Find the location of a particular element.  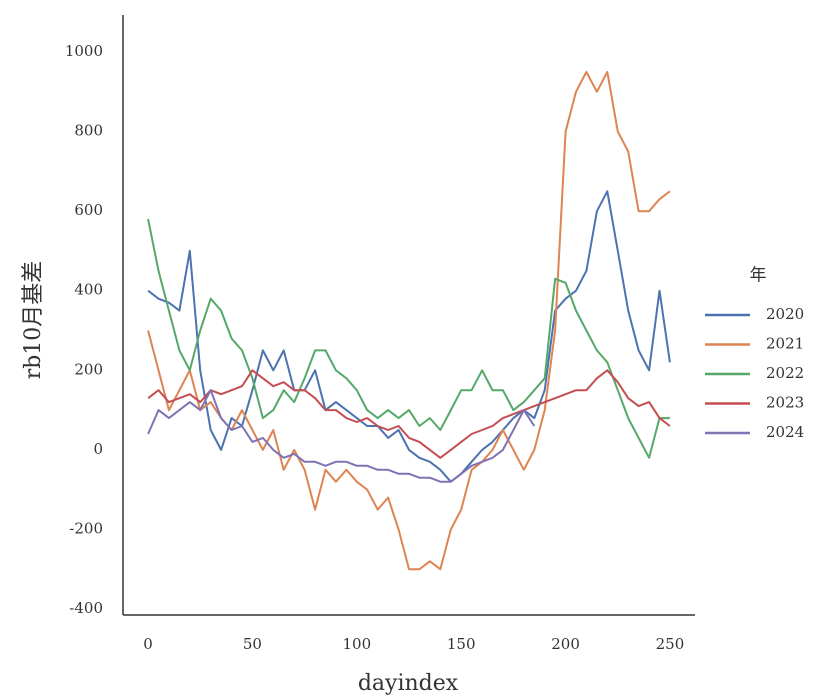

legend-label: 2024 is located at coordinates (785, 432).